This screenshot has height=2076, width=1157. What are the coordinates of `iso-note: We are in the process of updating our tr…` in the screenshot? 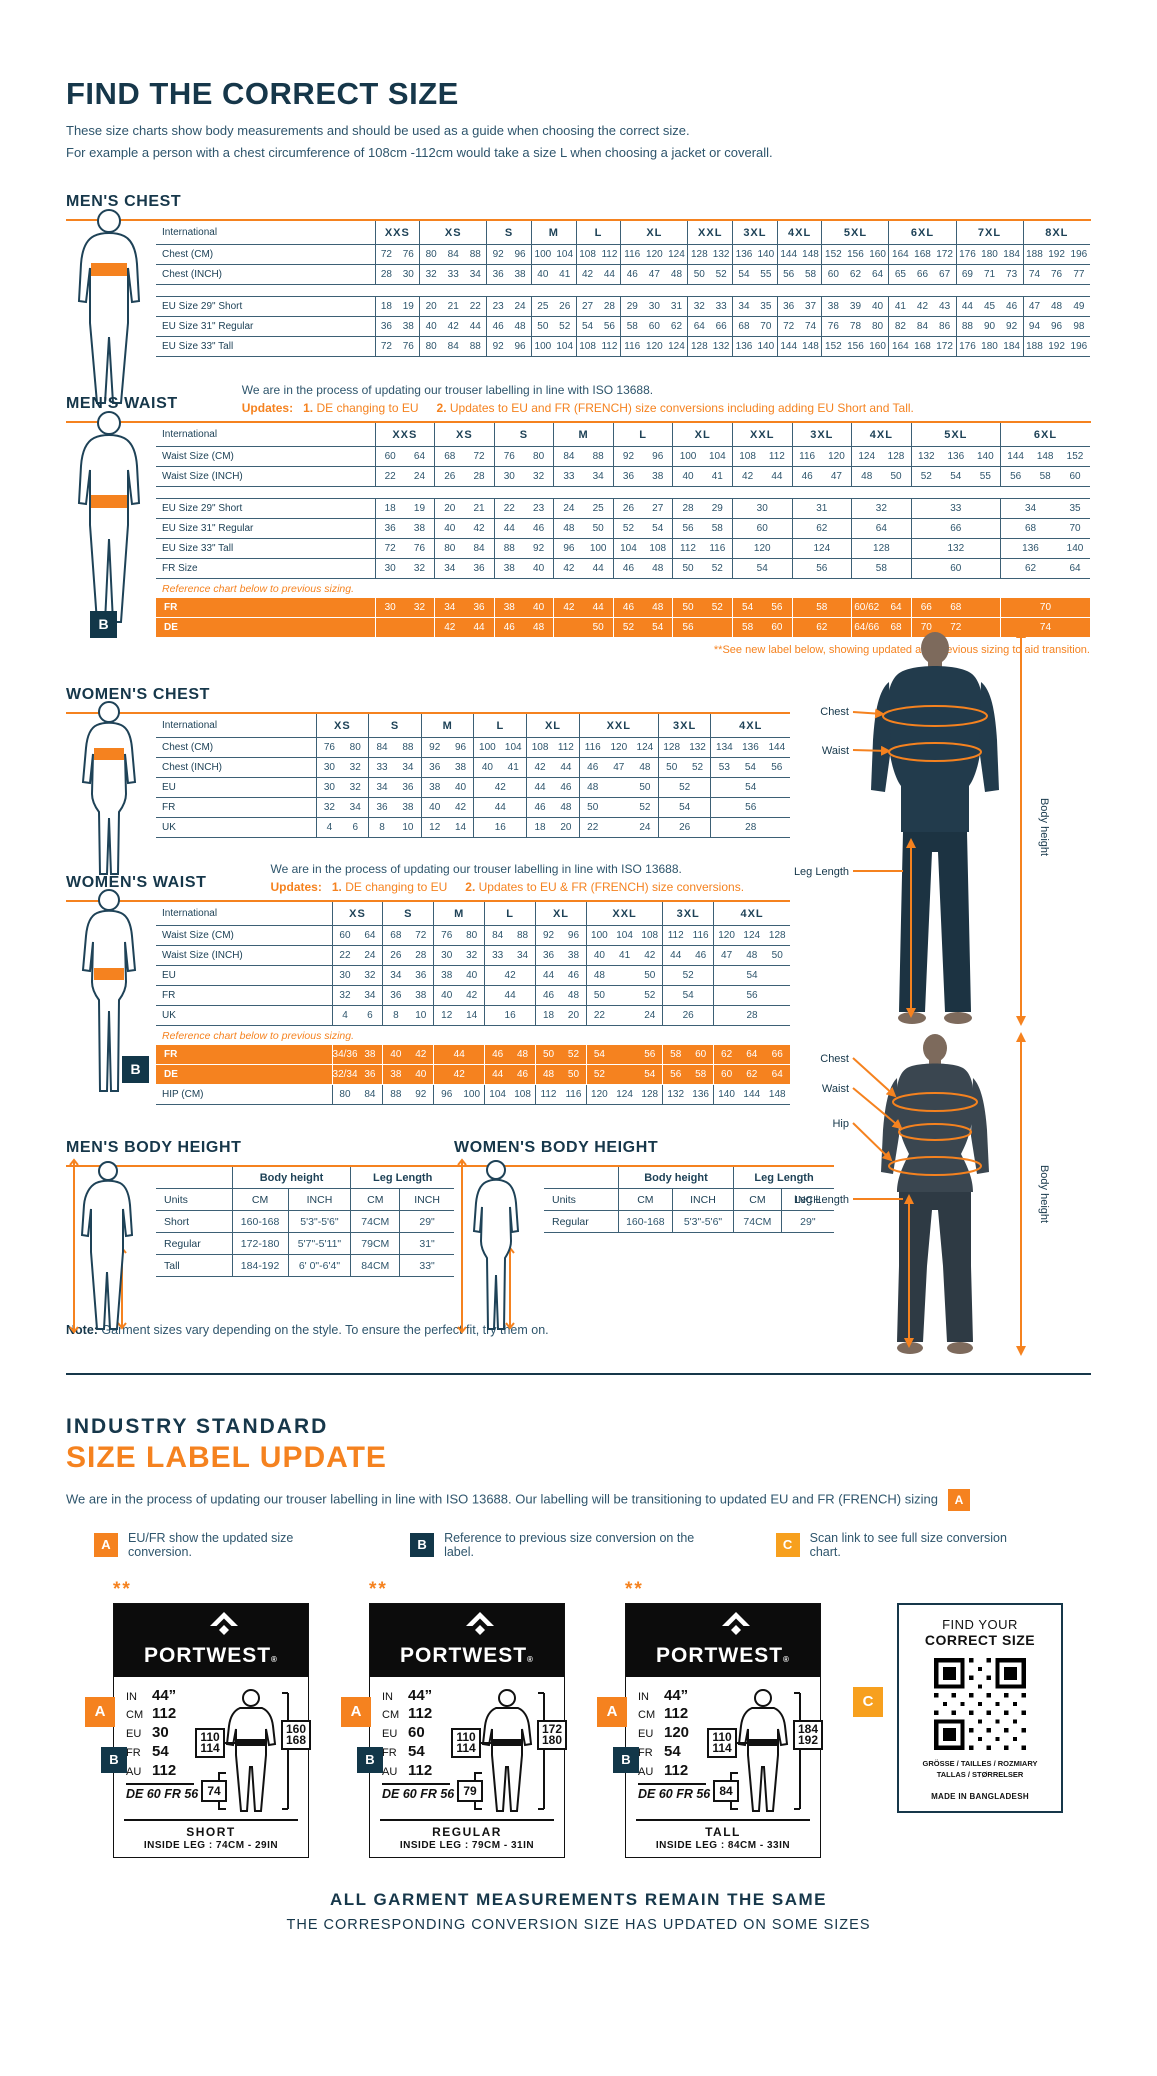 It's located at (447, 389).